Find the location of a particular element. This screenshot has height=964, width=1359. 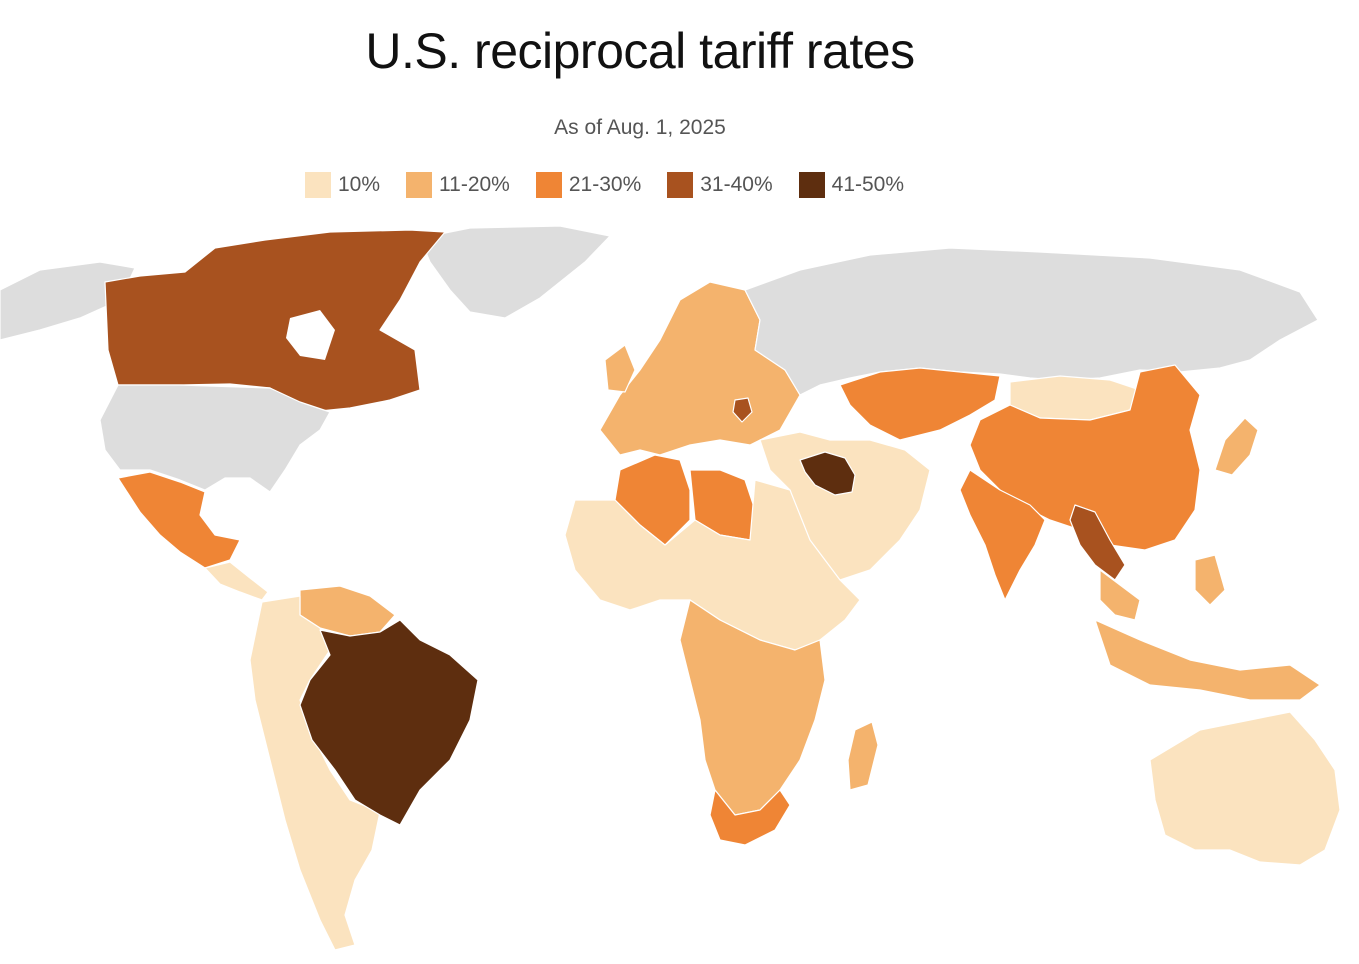

legend-item-31-40: 31-40% is located at coordinates (720, 185).